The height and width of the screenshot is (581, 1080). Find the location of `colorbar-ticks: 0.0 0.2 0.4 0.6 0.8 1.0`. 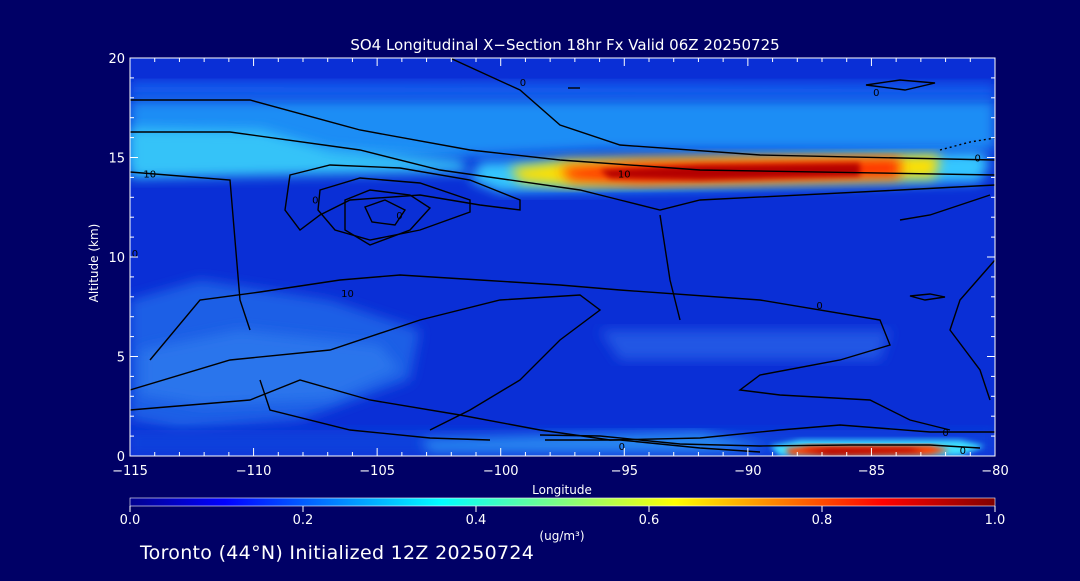

colorbar-ticks: 0.0 0.2 0.4 0.6 0.8 1.0 is located at coordinates (563, 517).